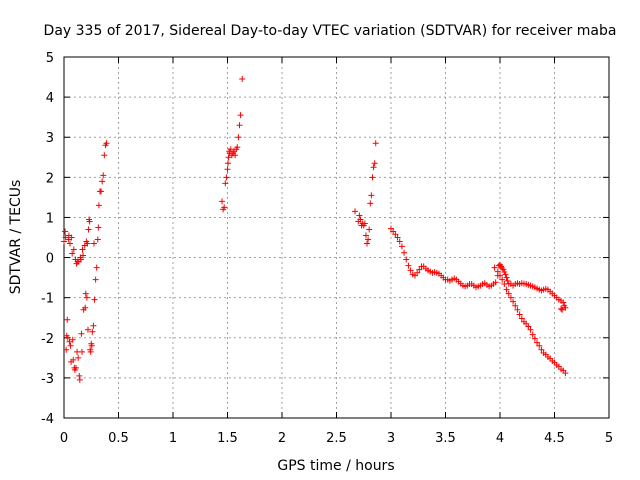 The width and height of the screenshot is (640, 480). Describe the element at coordinates (50, 58) in the screenshot. I see `y-tick-label: 5` at that location.